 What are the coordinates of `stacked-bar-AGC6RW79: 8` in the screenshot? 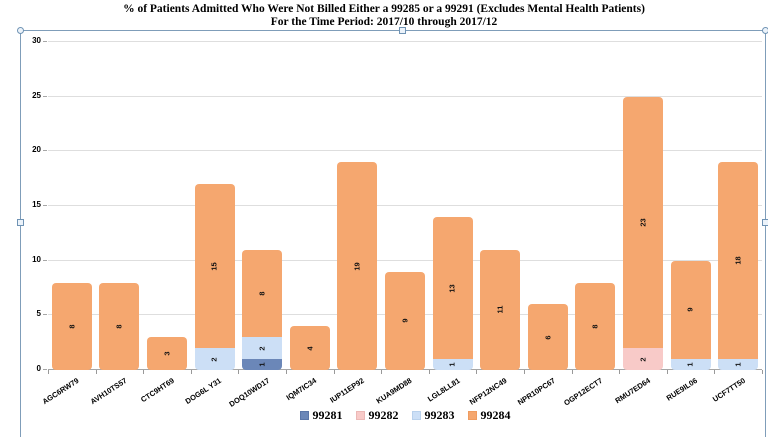 It's located at (71, 326).